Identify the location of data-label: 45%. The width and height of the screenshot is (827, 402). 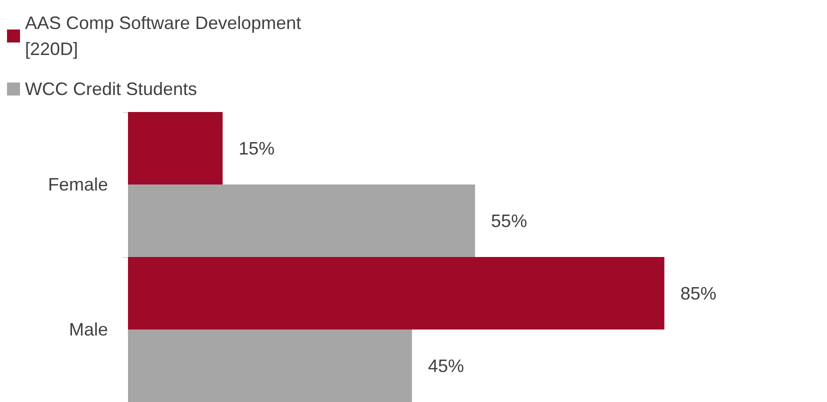
(446, 366).